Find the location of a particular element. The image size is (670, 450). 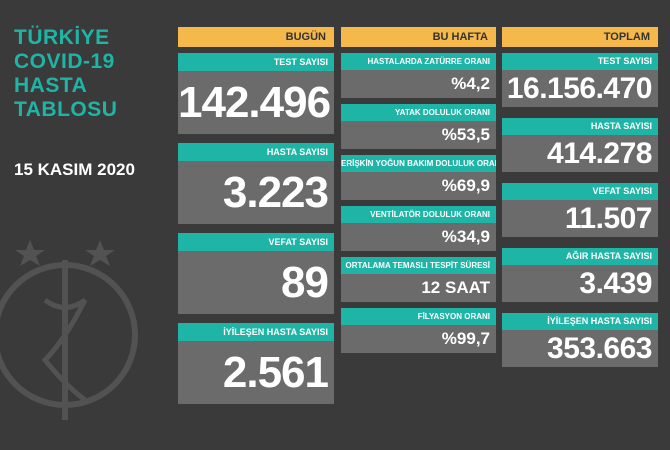

title-line-3: HASTA is located at coordinates (51, 85).